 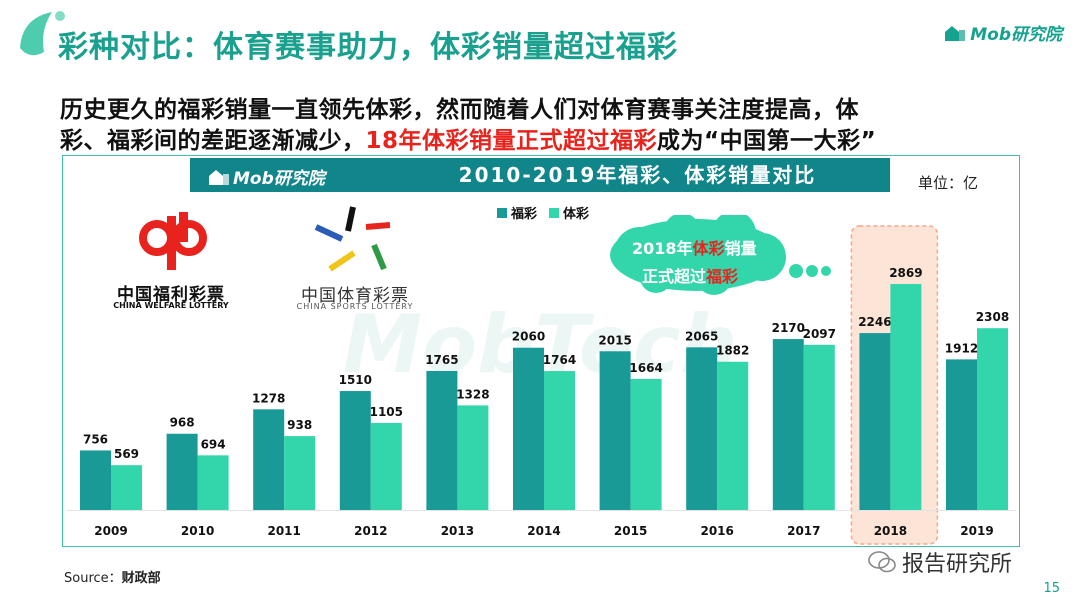 I want to click on callout-text-line-2: 正式超过福彩, so click(x=690, y=276).